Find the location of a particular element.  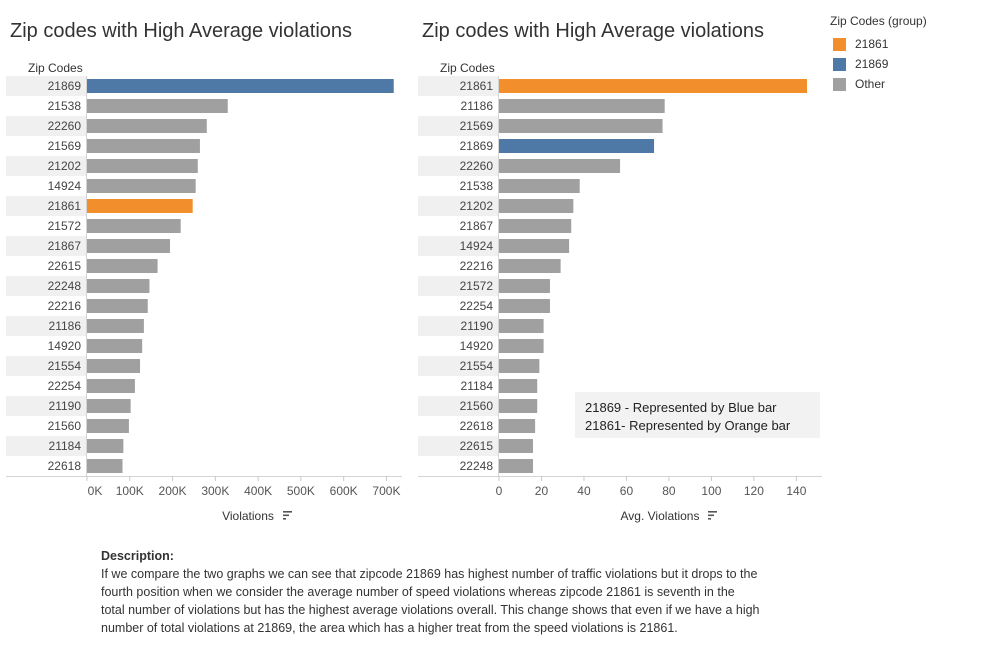

x-tick-label: 400K is located at coordinates (258, 491).